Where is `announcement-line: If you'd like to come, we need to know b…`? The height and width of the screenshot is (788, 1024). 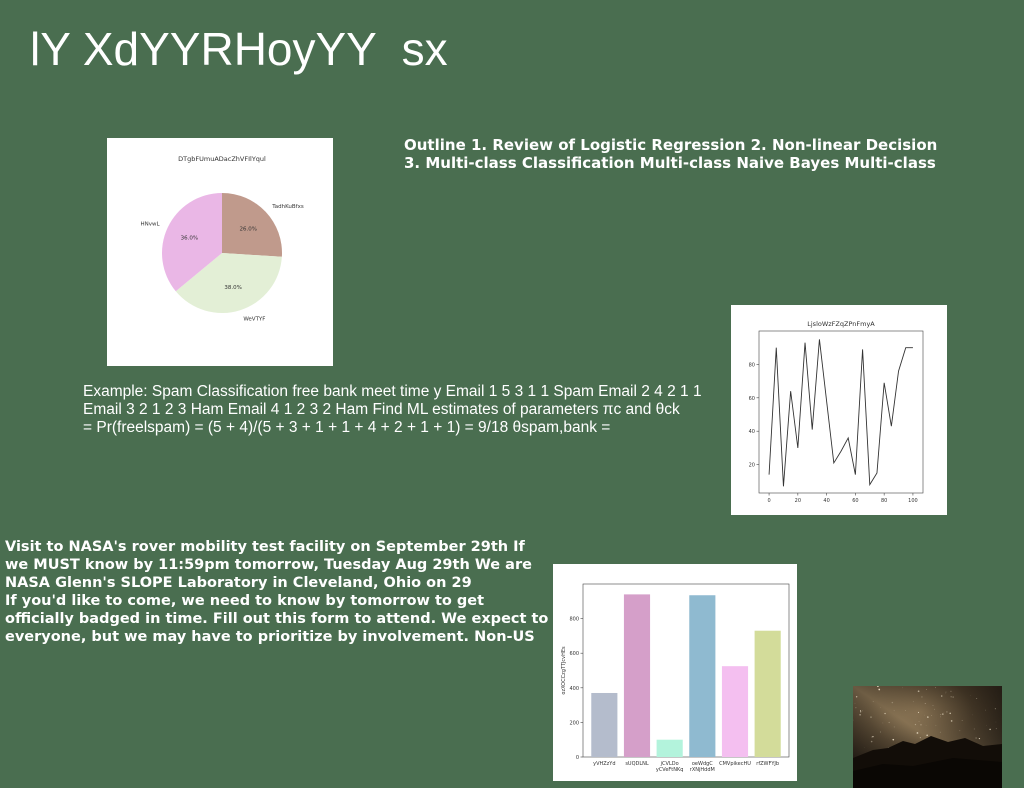 announcement-line: If you'd like to come, we need to know b… is located at coordinates (245, 601).